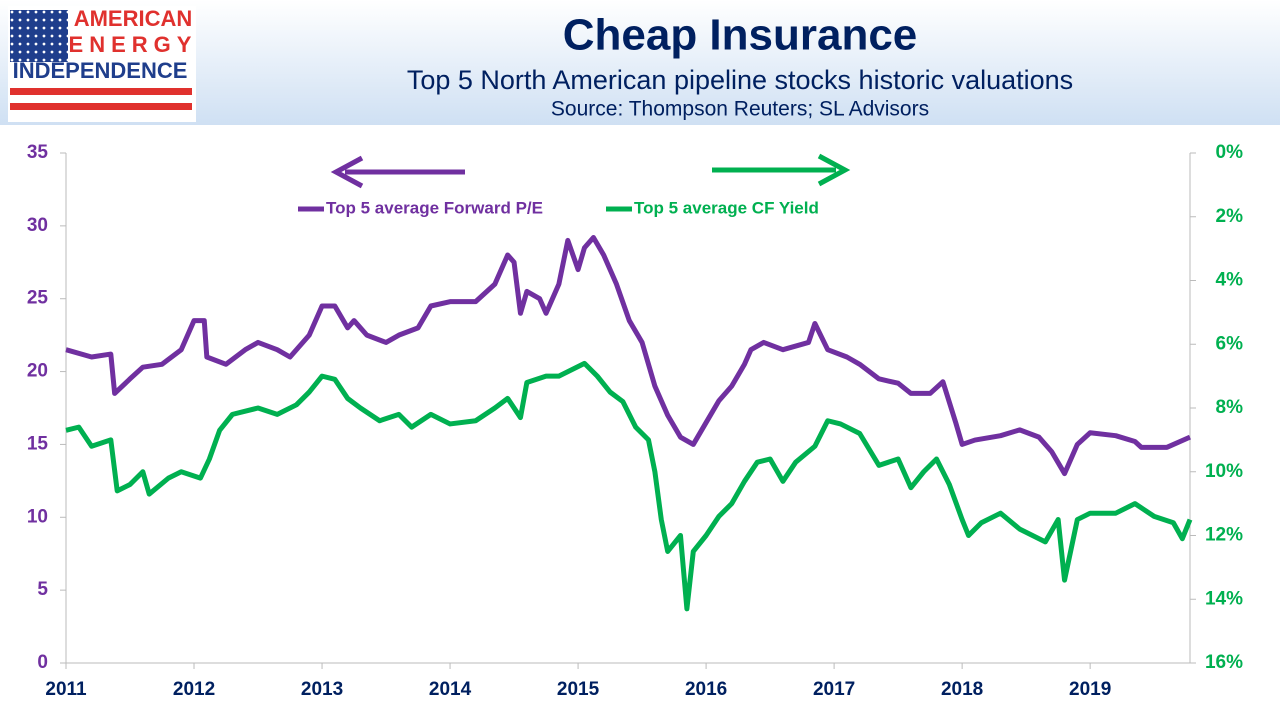  I want to click on y2-tick-label: 16%, so click(1224, 662).